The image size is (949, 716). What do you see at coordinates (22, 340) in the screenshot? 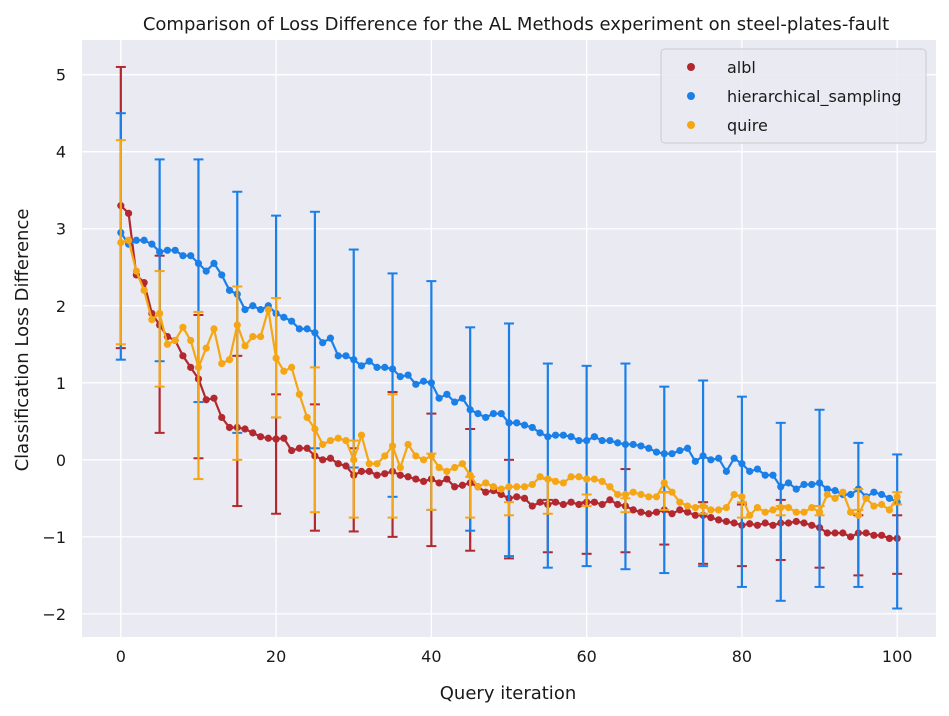
I see `y-axis-label: Classification Loss Difference` at bounding box center [22, 340].